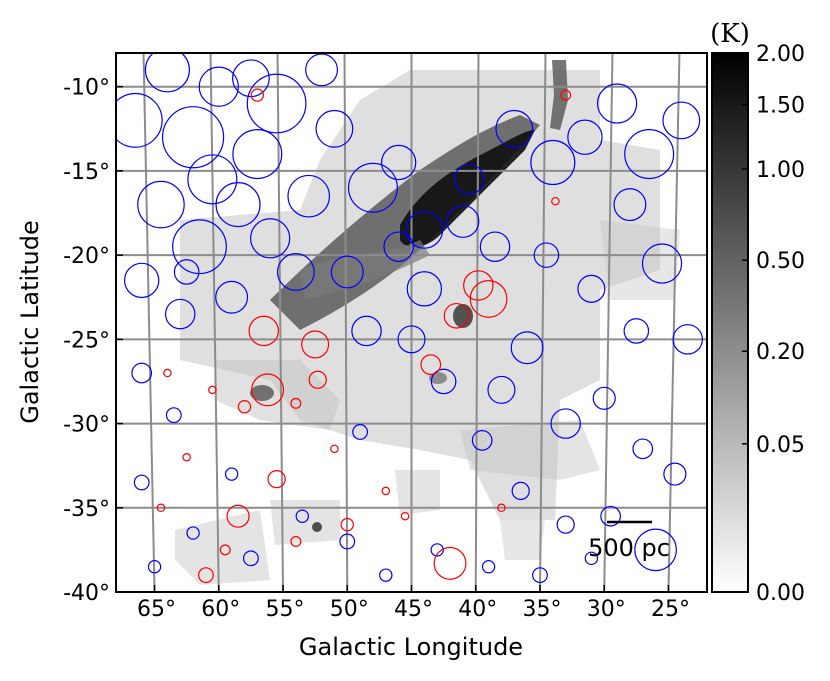 The image size is (830, 681). I want to click on cloud-core, so click(467, 188).